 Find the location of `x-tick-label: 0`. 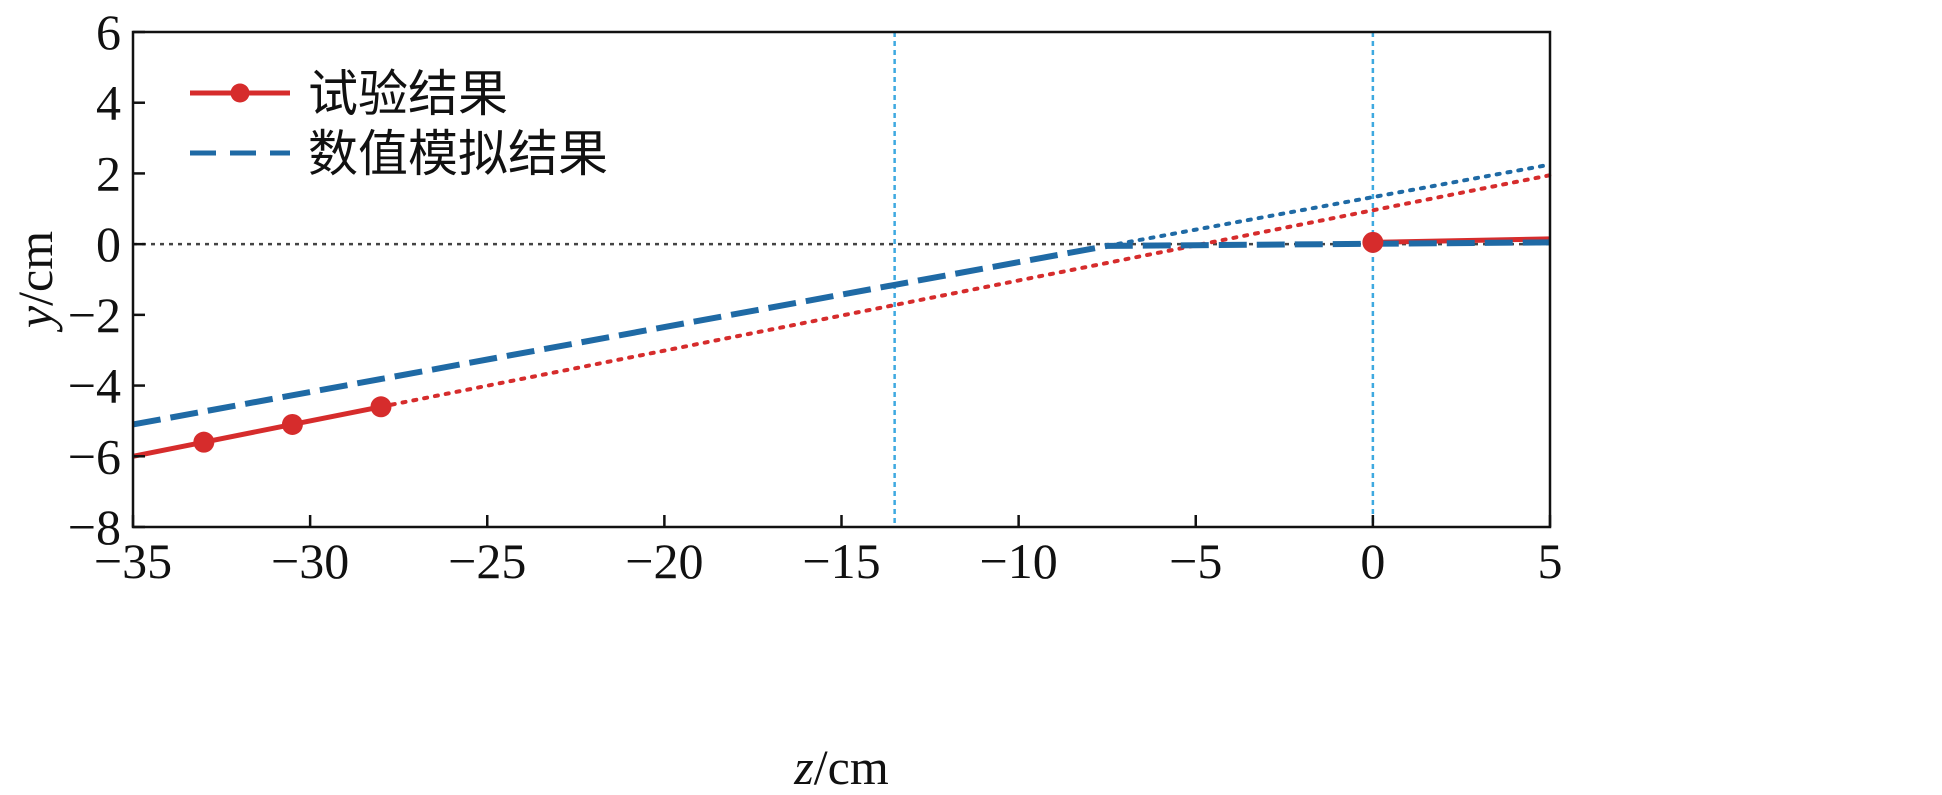

x-tick-label: 0 is located at coordinates (1372, 561).